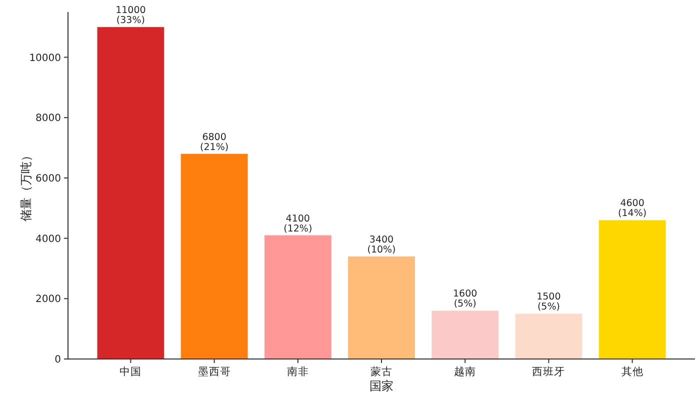 Image resolution: width=700 pixels, height=395 pixels. Describe the element at coordinates (632, 371) in the screenshot. I see `x-tick-label: 其他` at that location.